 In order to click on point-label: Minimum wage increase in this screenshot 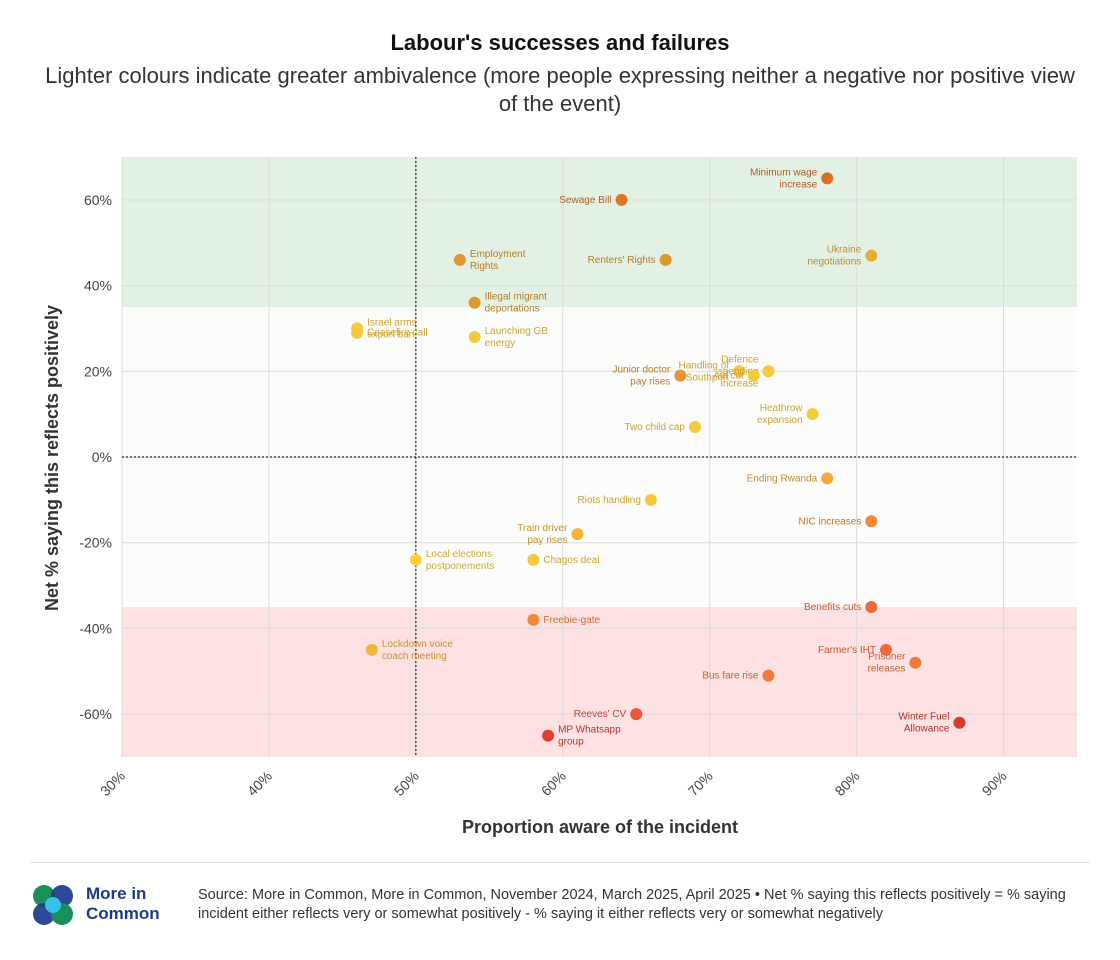, I will do `click(784, 178)`.